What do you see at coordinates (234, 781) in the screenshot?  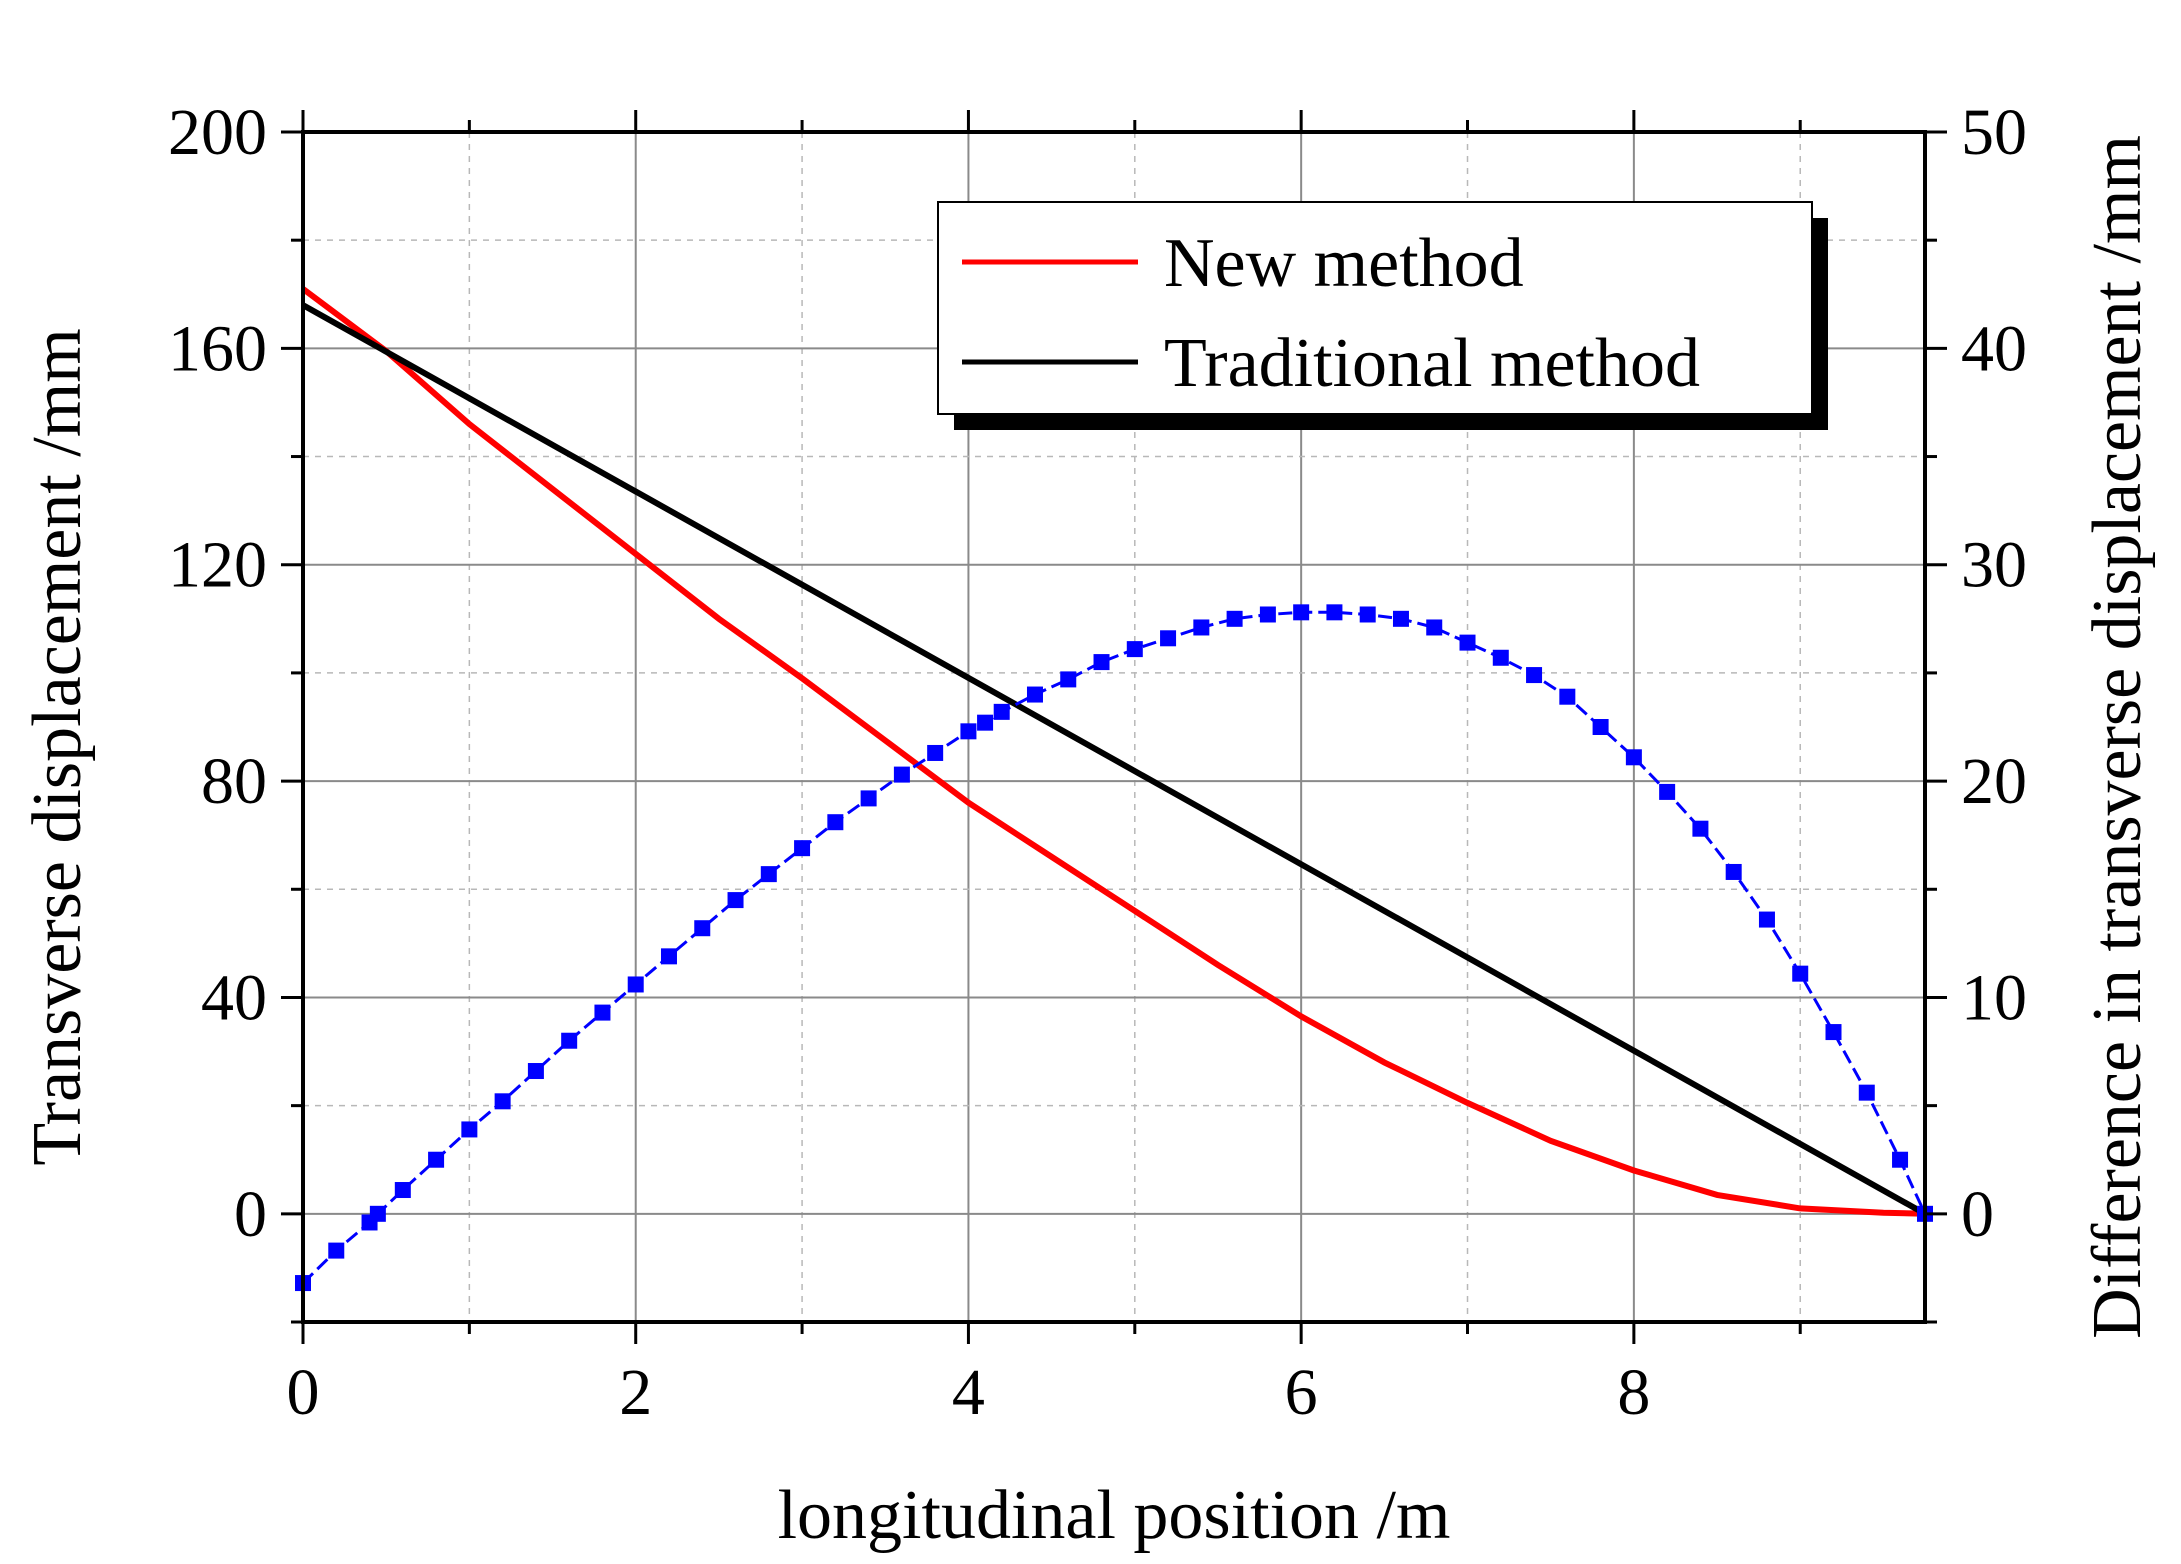 I see `y-tick-label: 80` at bounding box center [234, 781].